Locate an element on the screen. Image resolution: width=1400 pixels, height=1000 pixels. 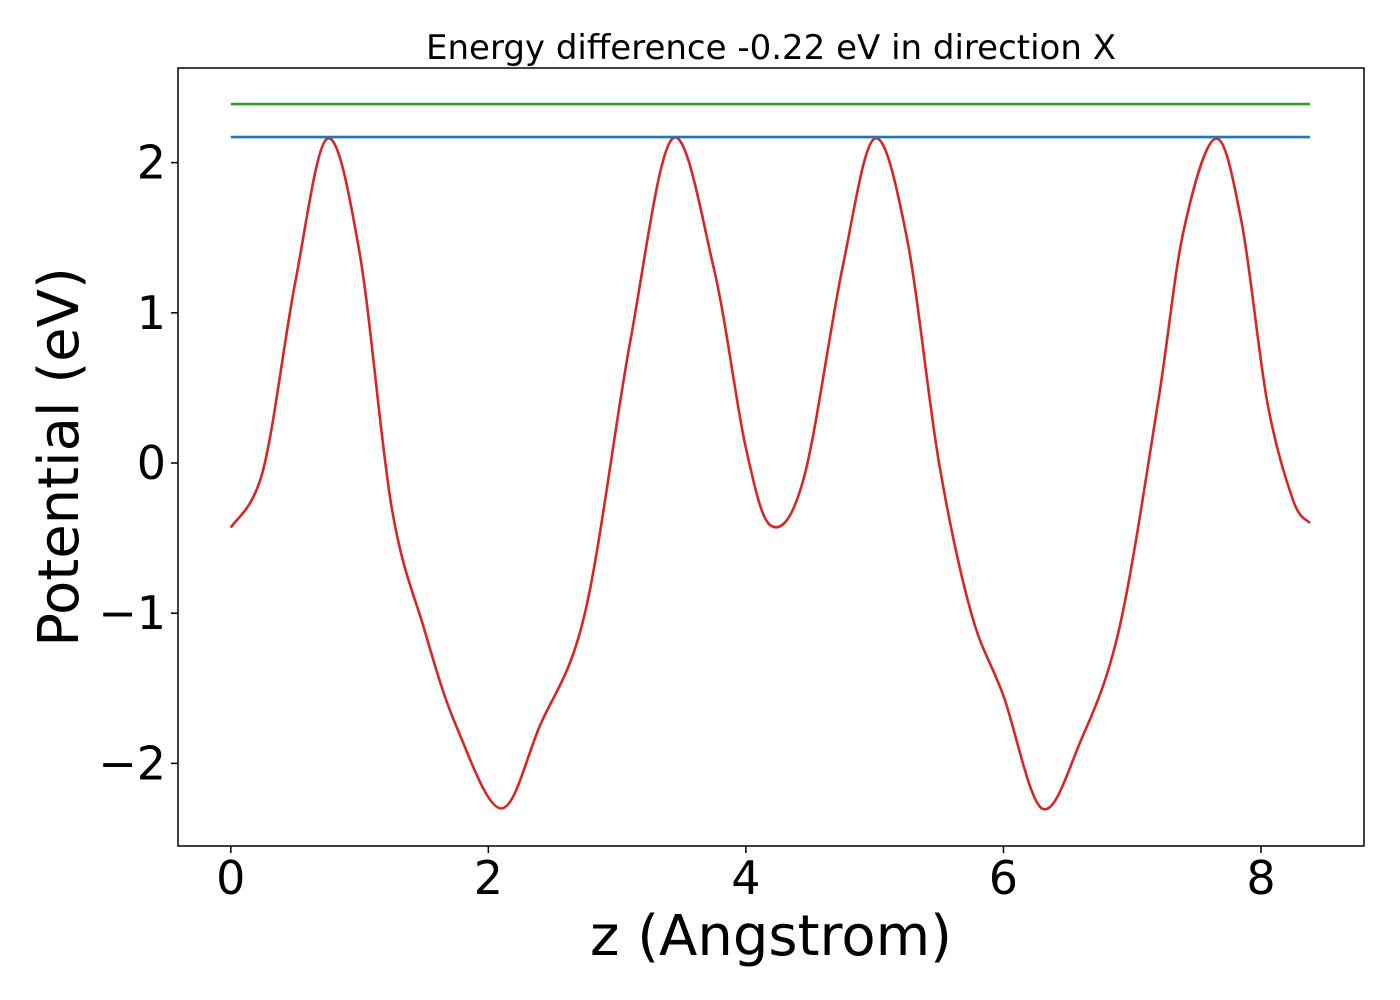
x-tick-label: 0 is located at coordinates (230, 878).